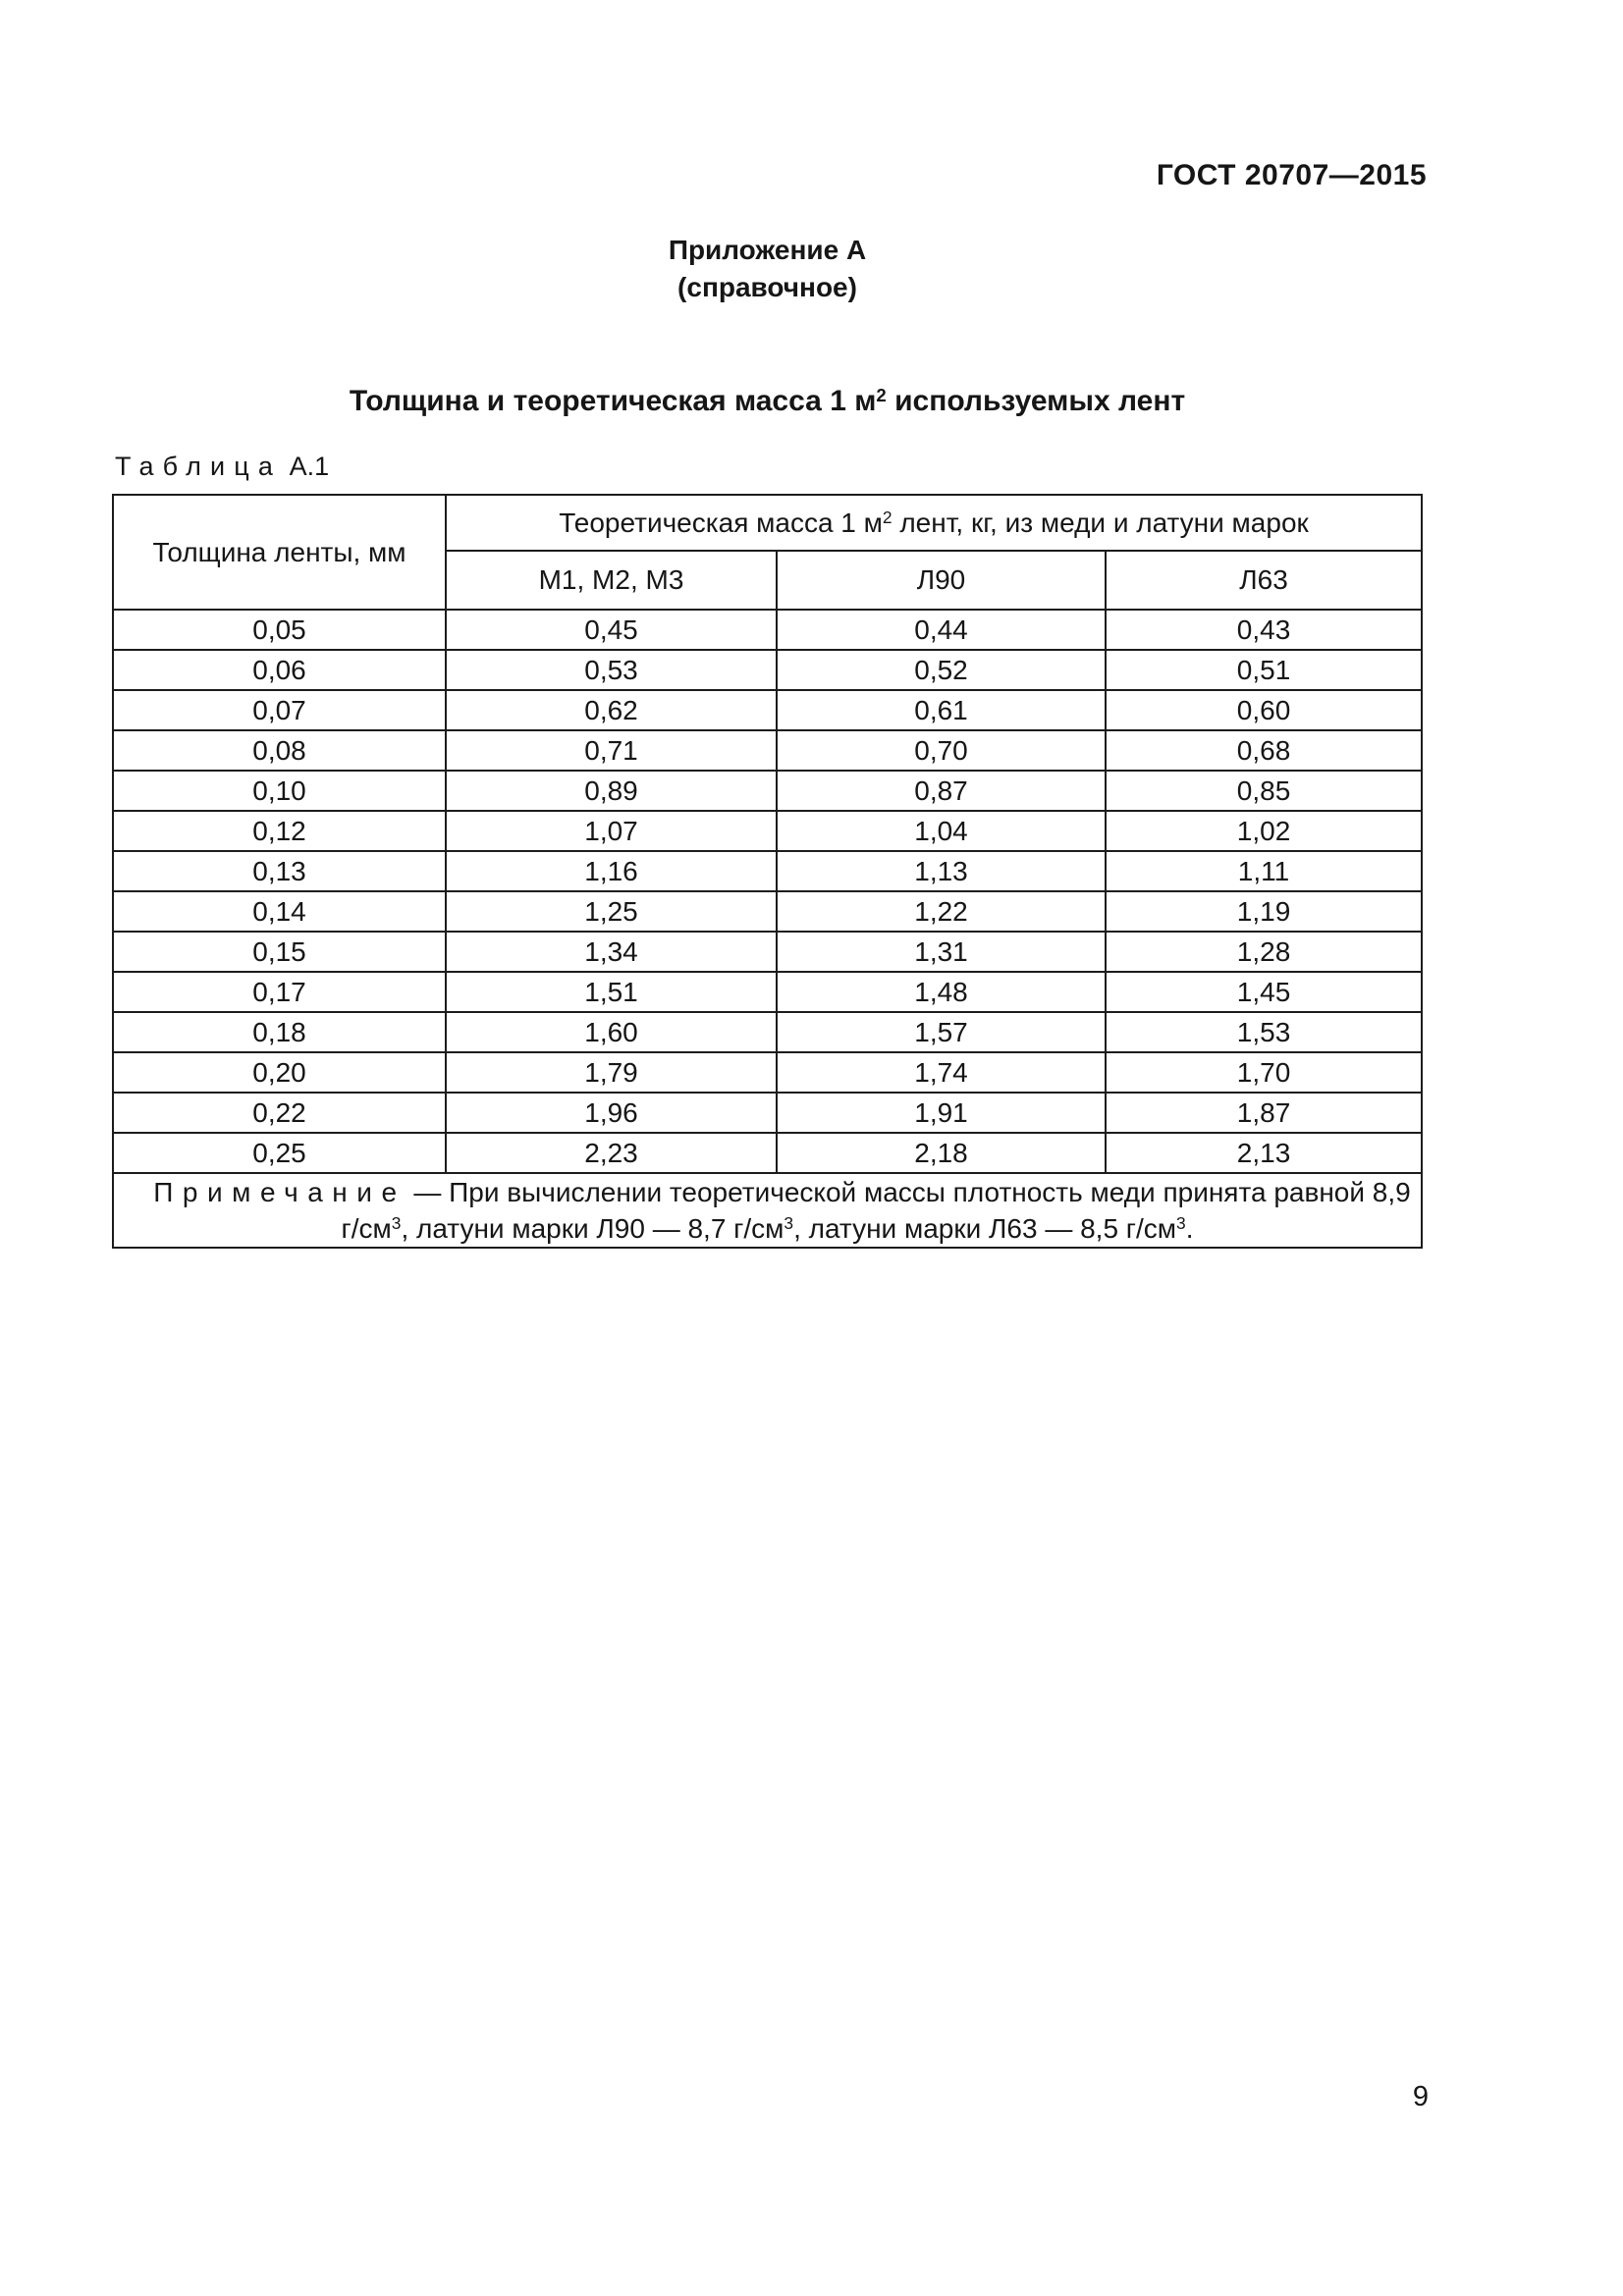  I want to click on table-cell: 0,51, so click(1264, 670).